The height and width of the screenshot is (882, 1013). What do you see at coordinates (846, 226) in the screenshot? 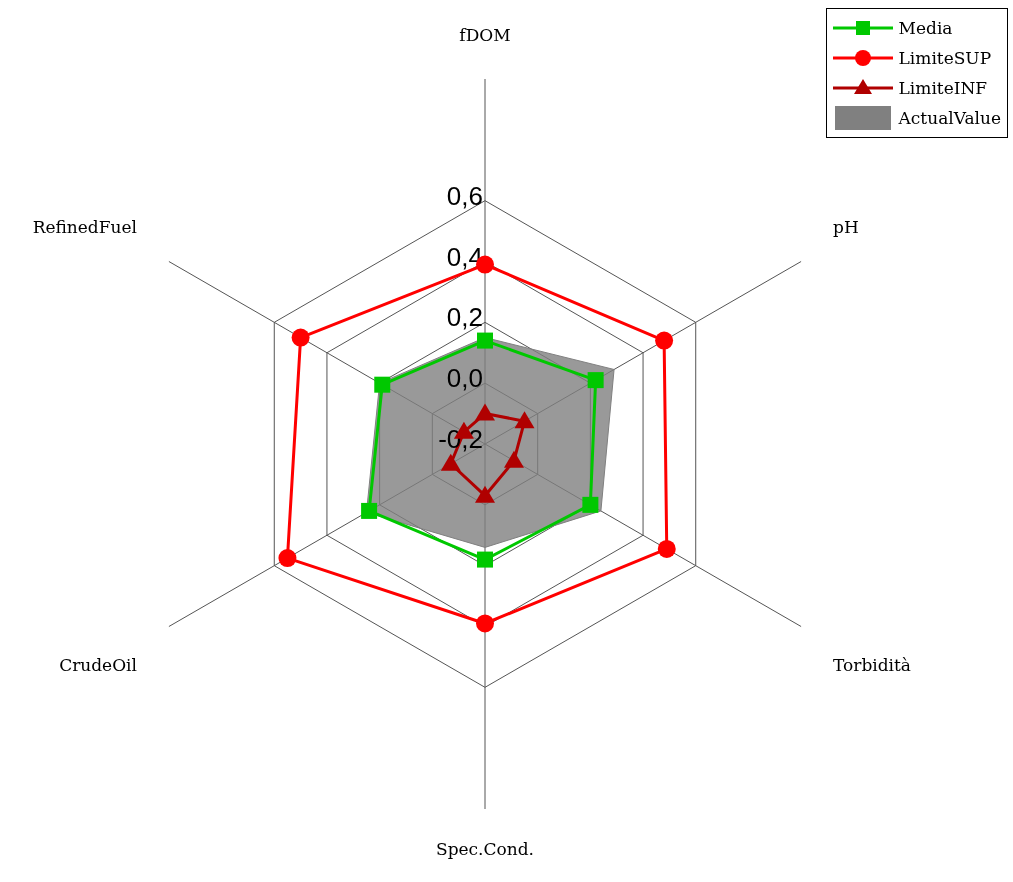
I see `spoke-label: pH` at bounding box center [846, 226].